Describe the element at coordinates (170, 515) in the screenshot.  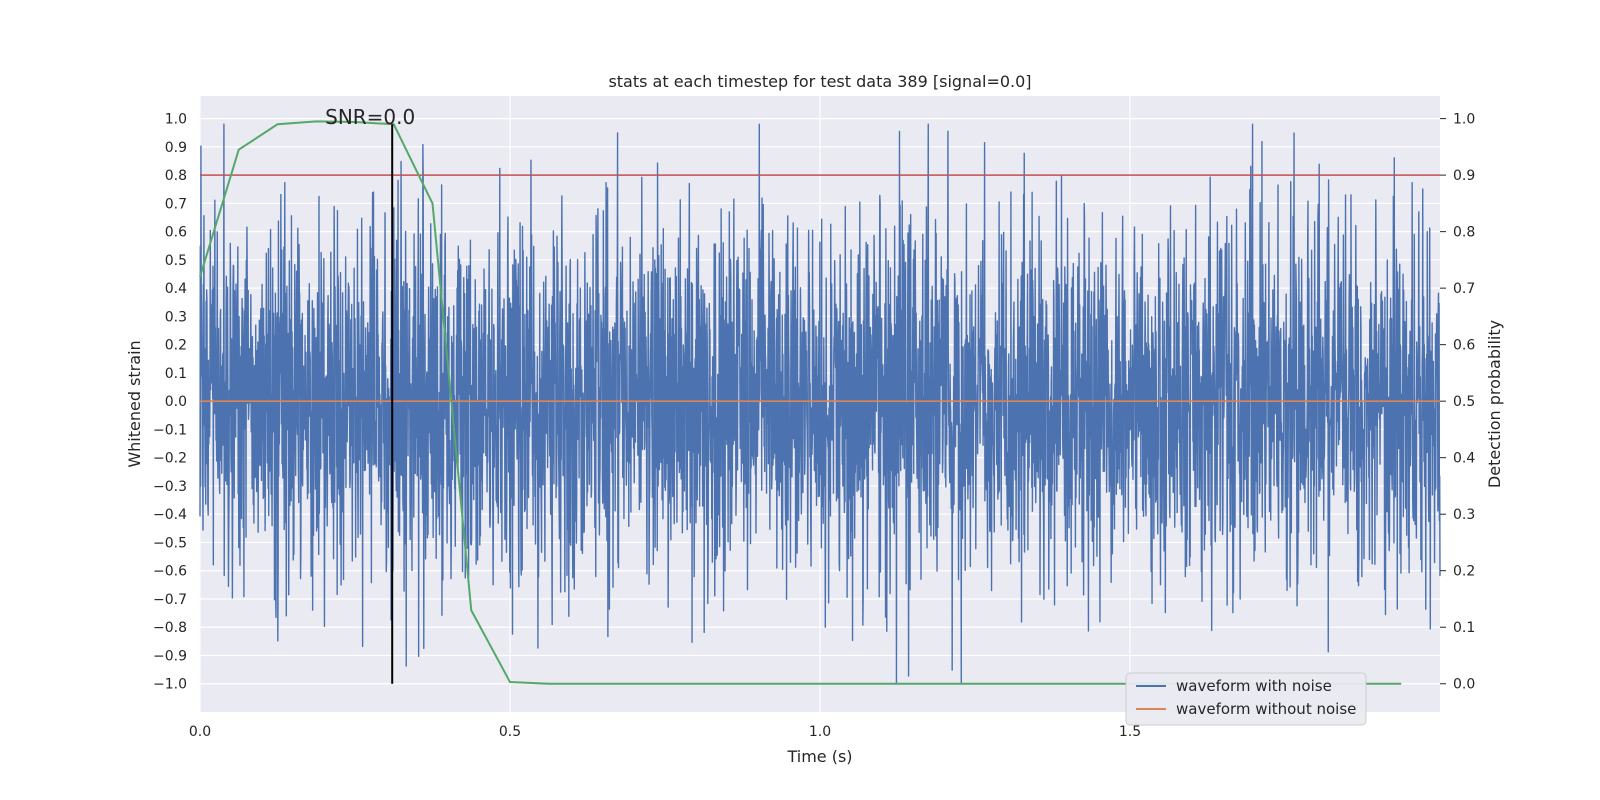
I see `y-left-tick-label-14: −0.4` at that location.